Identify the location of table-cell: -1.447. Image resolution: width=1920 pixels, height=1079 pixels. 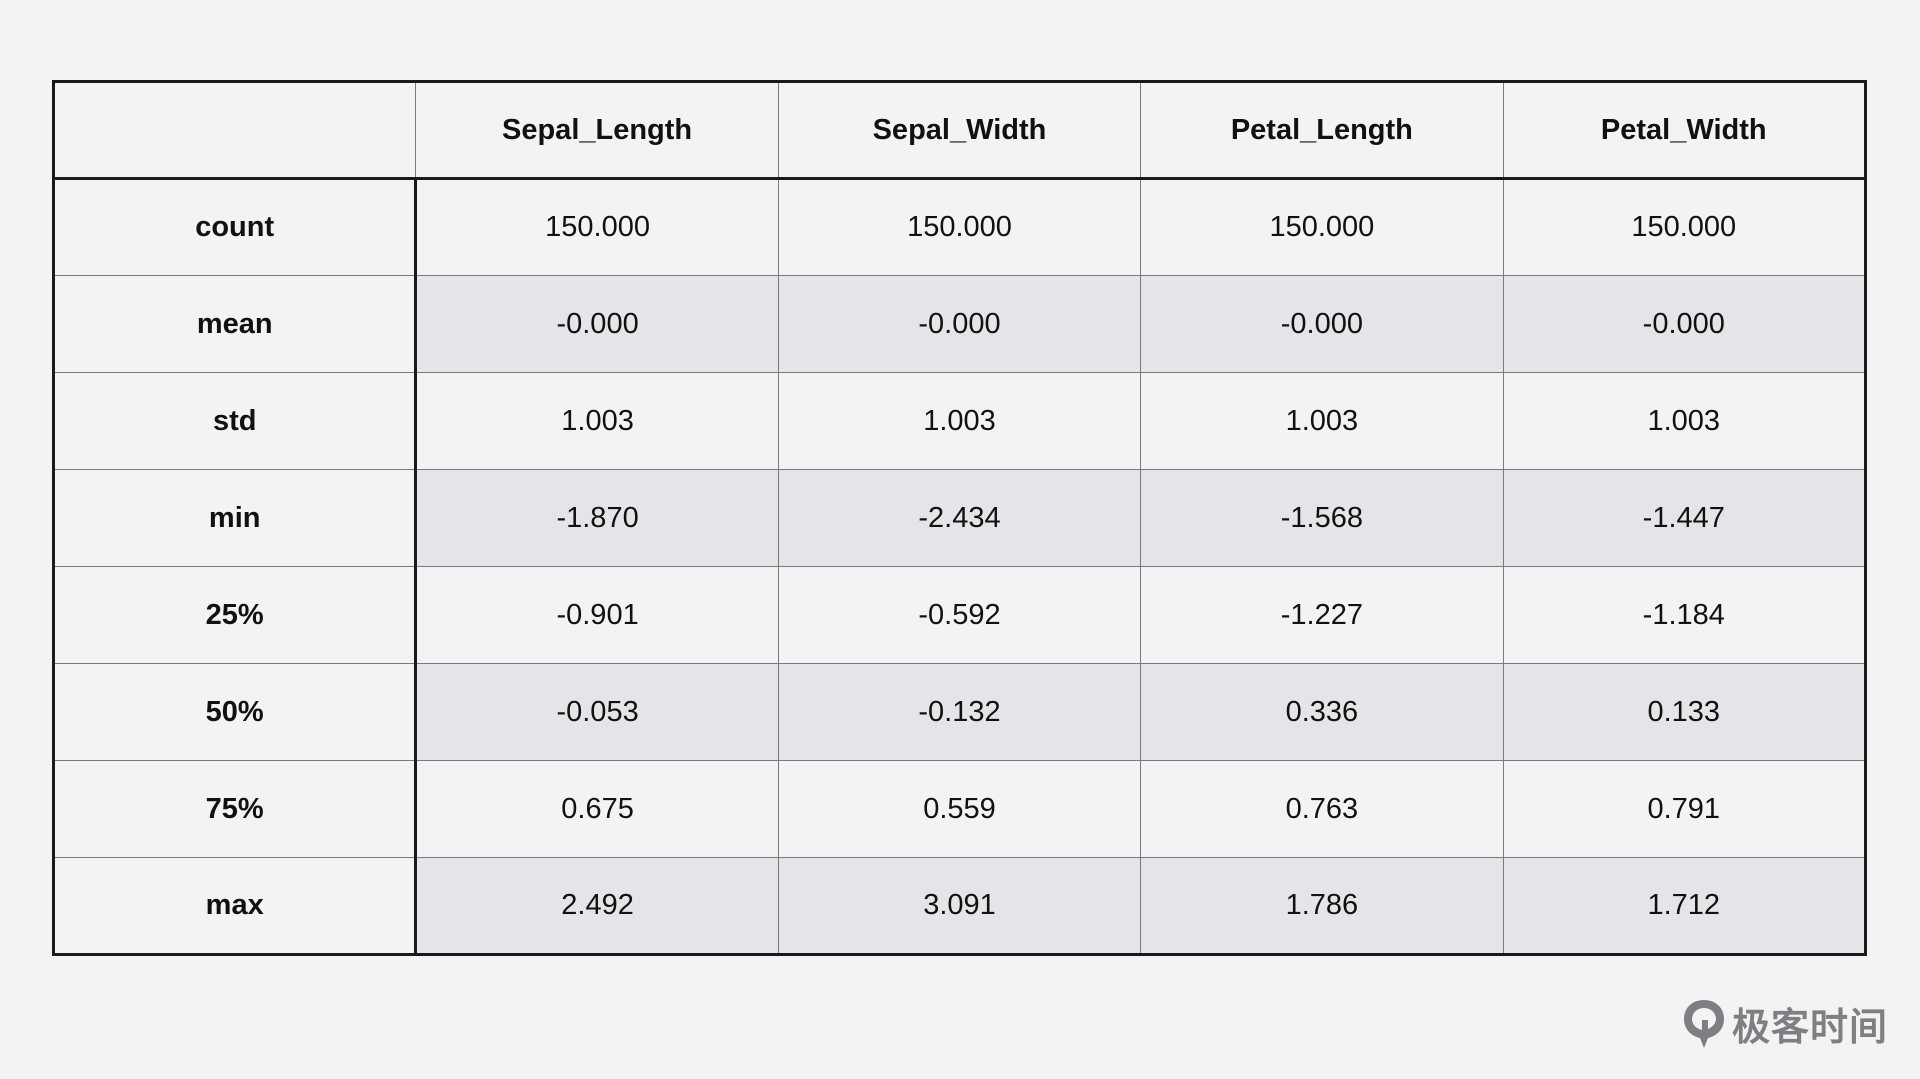
(1684, 518).